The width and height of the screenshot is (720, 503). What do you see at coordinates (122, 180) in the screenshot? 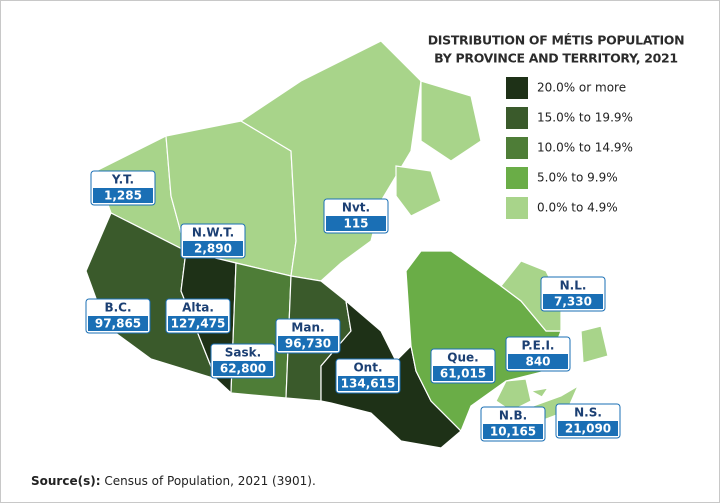
I see `region-abbr: Y.T.` at bounding box center [122, 180].